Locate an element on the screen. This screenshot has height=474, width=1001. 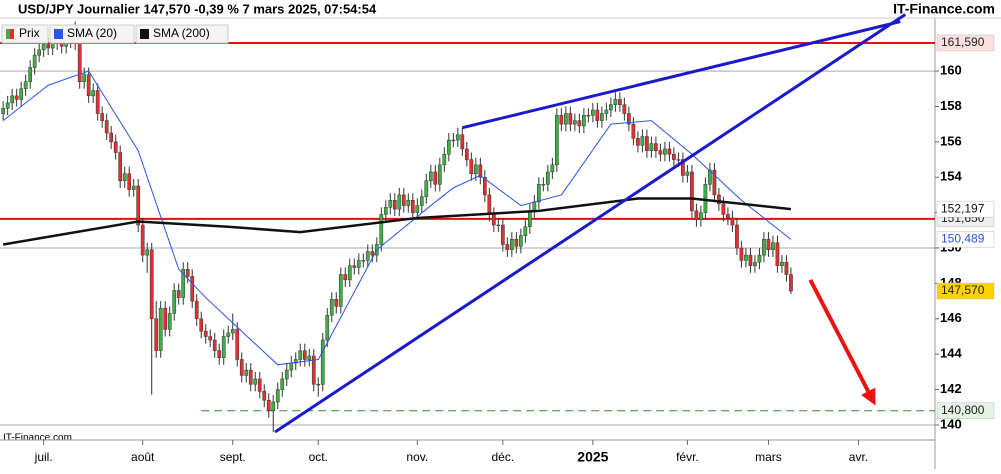
y-tick-label: 154 is located at coordinates (951, 176).